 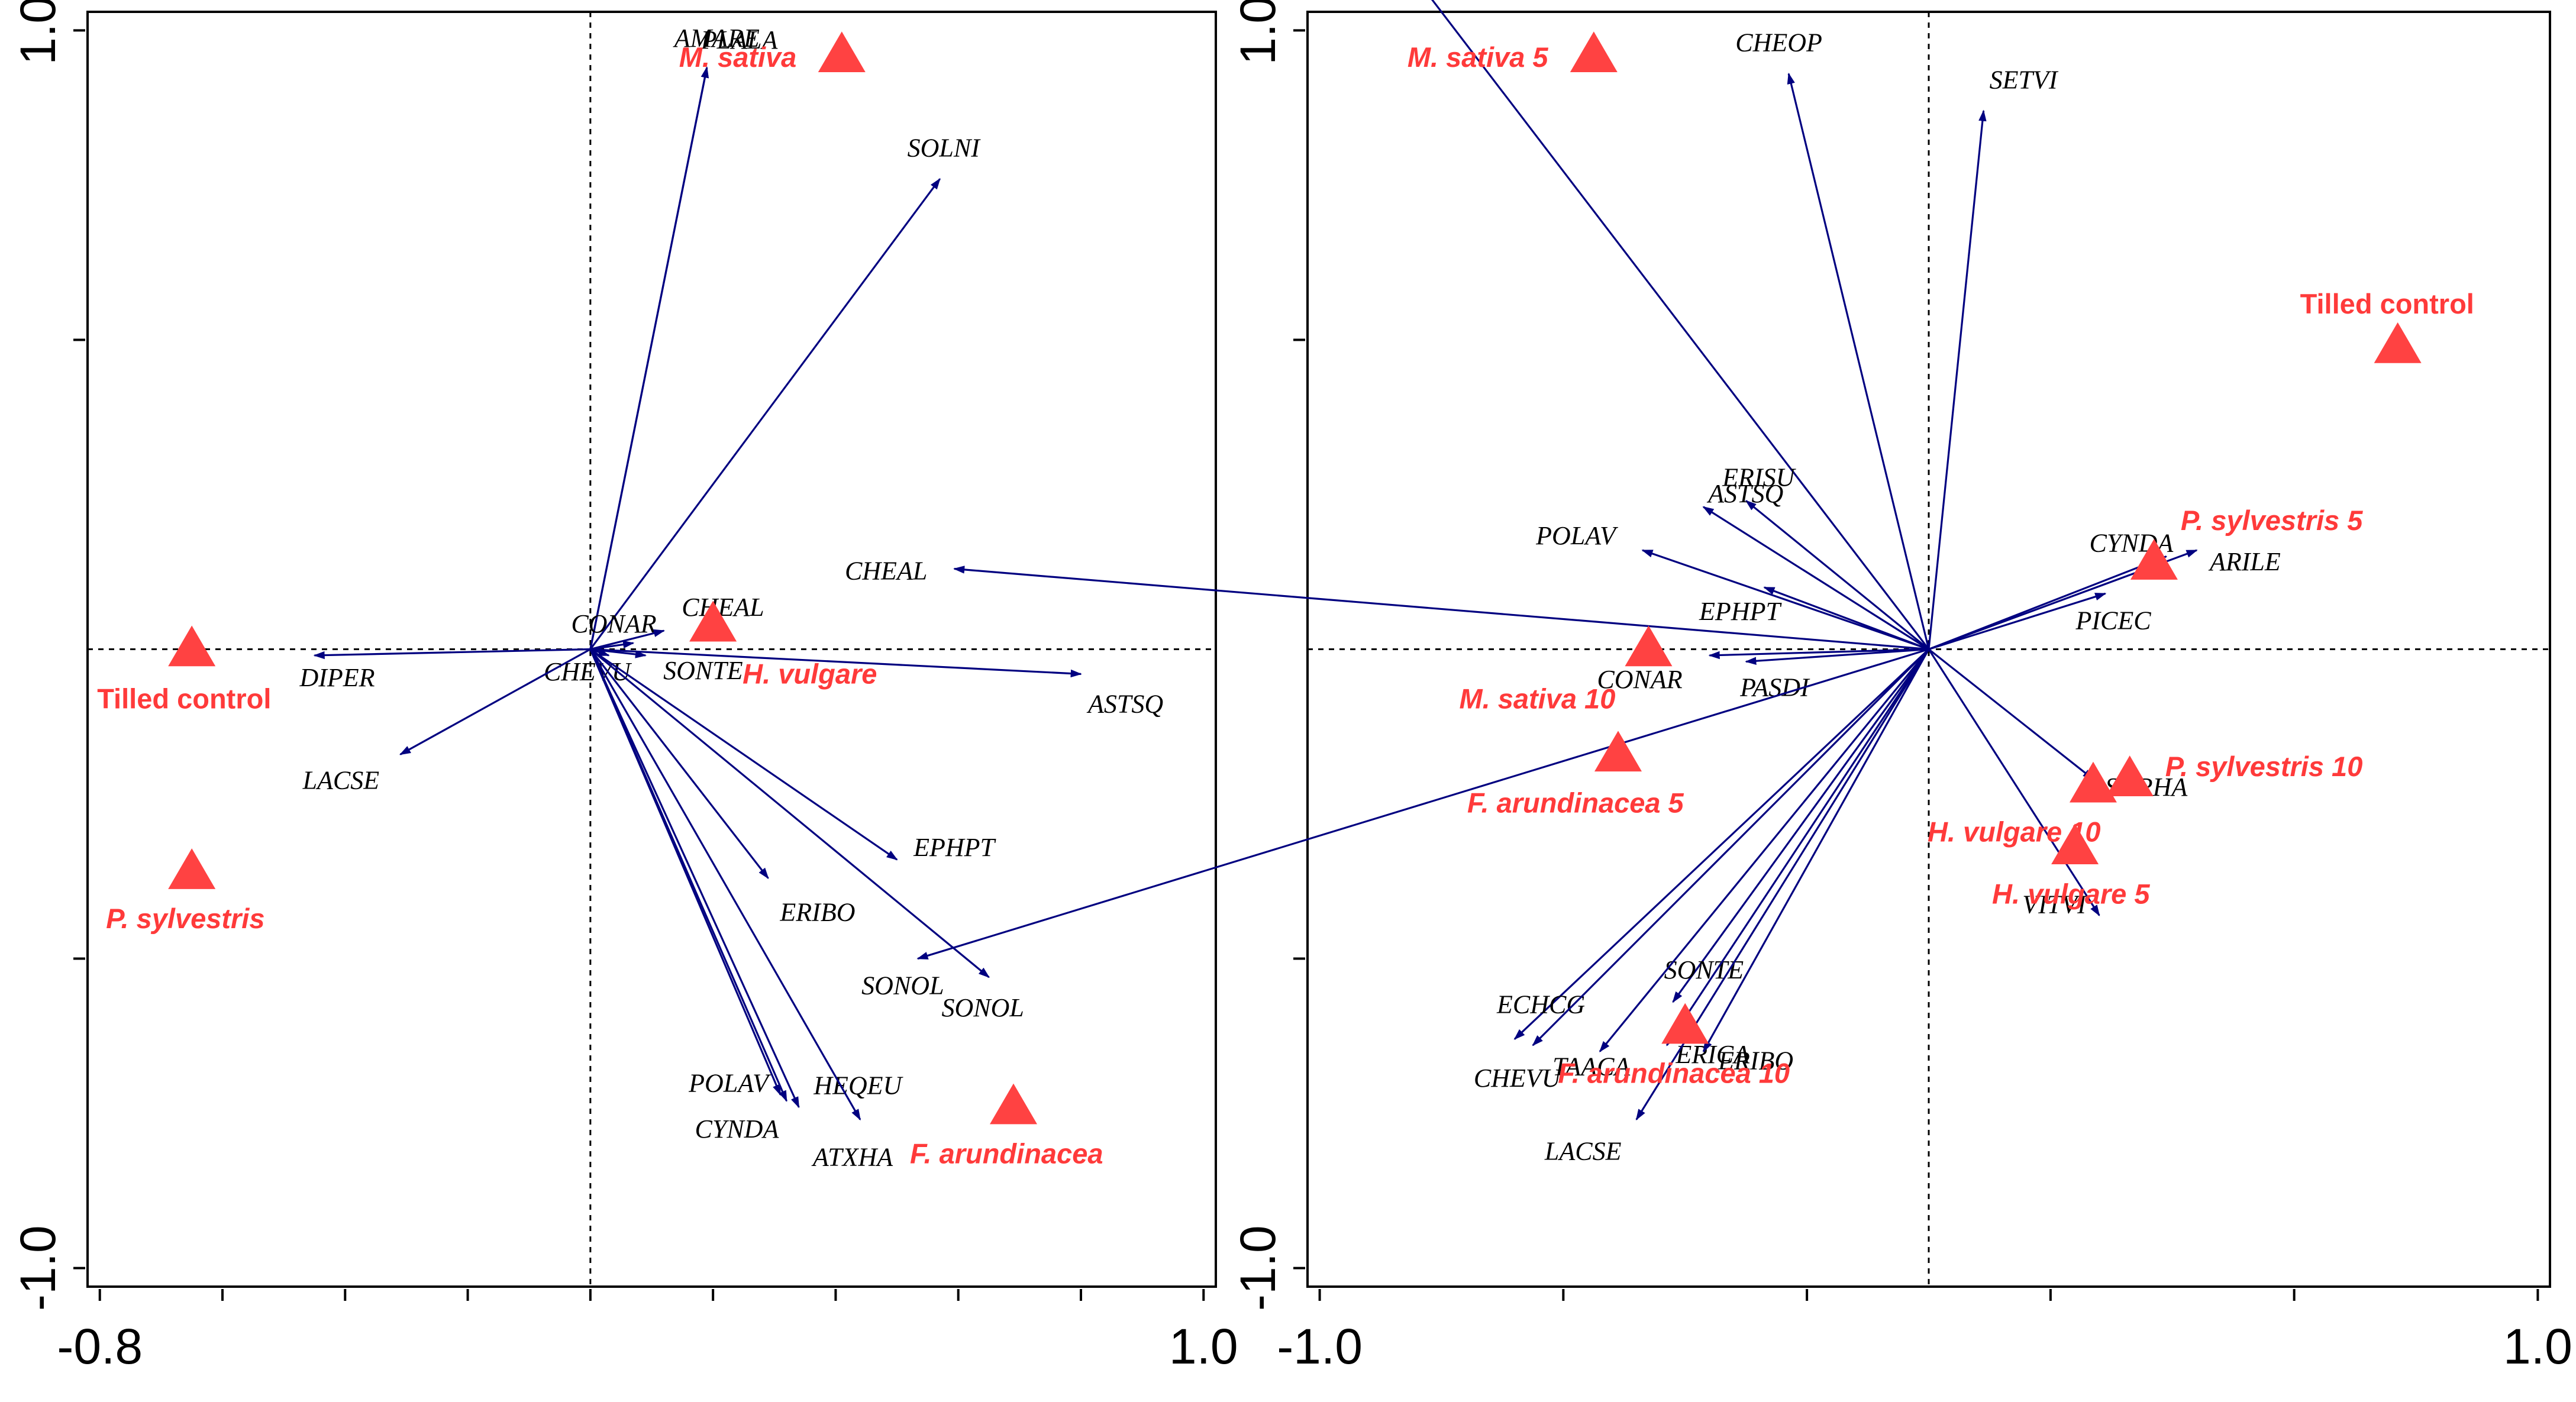 I want to click on treatment-marker-m-sativa, so click(x=842, y=52).